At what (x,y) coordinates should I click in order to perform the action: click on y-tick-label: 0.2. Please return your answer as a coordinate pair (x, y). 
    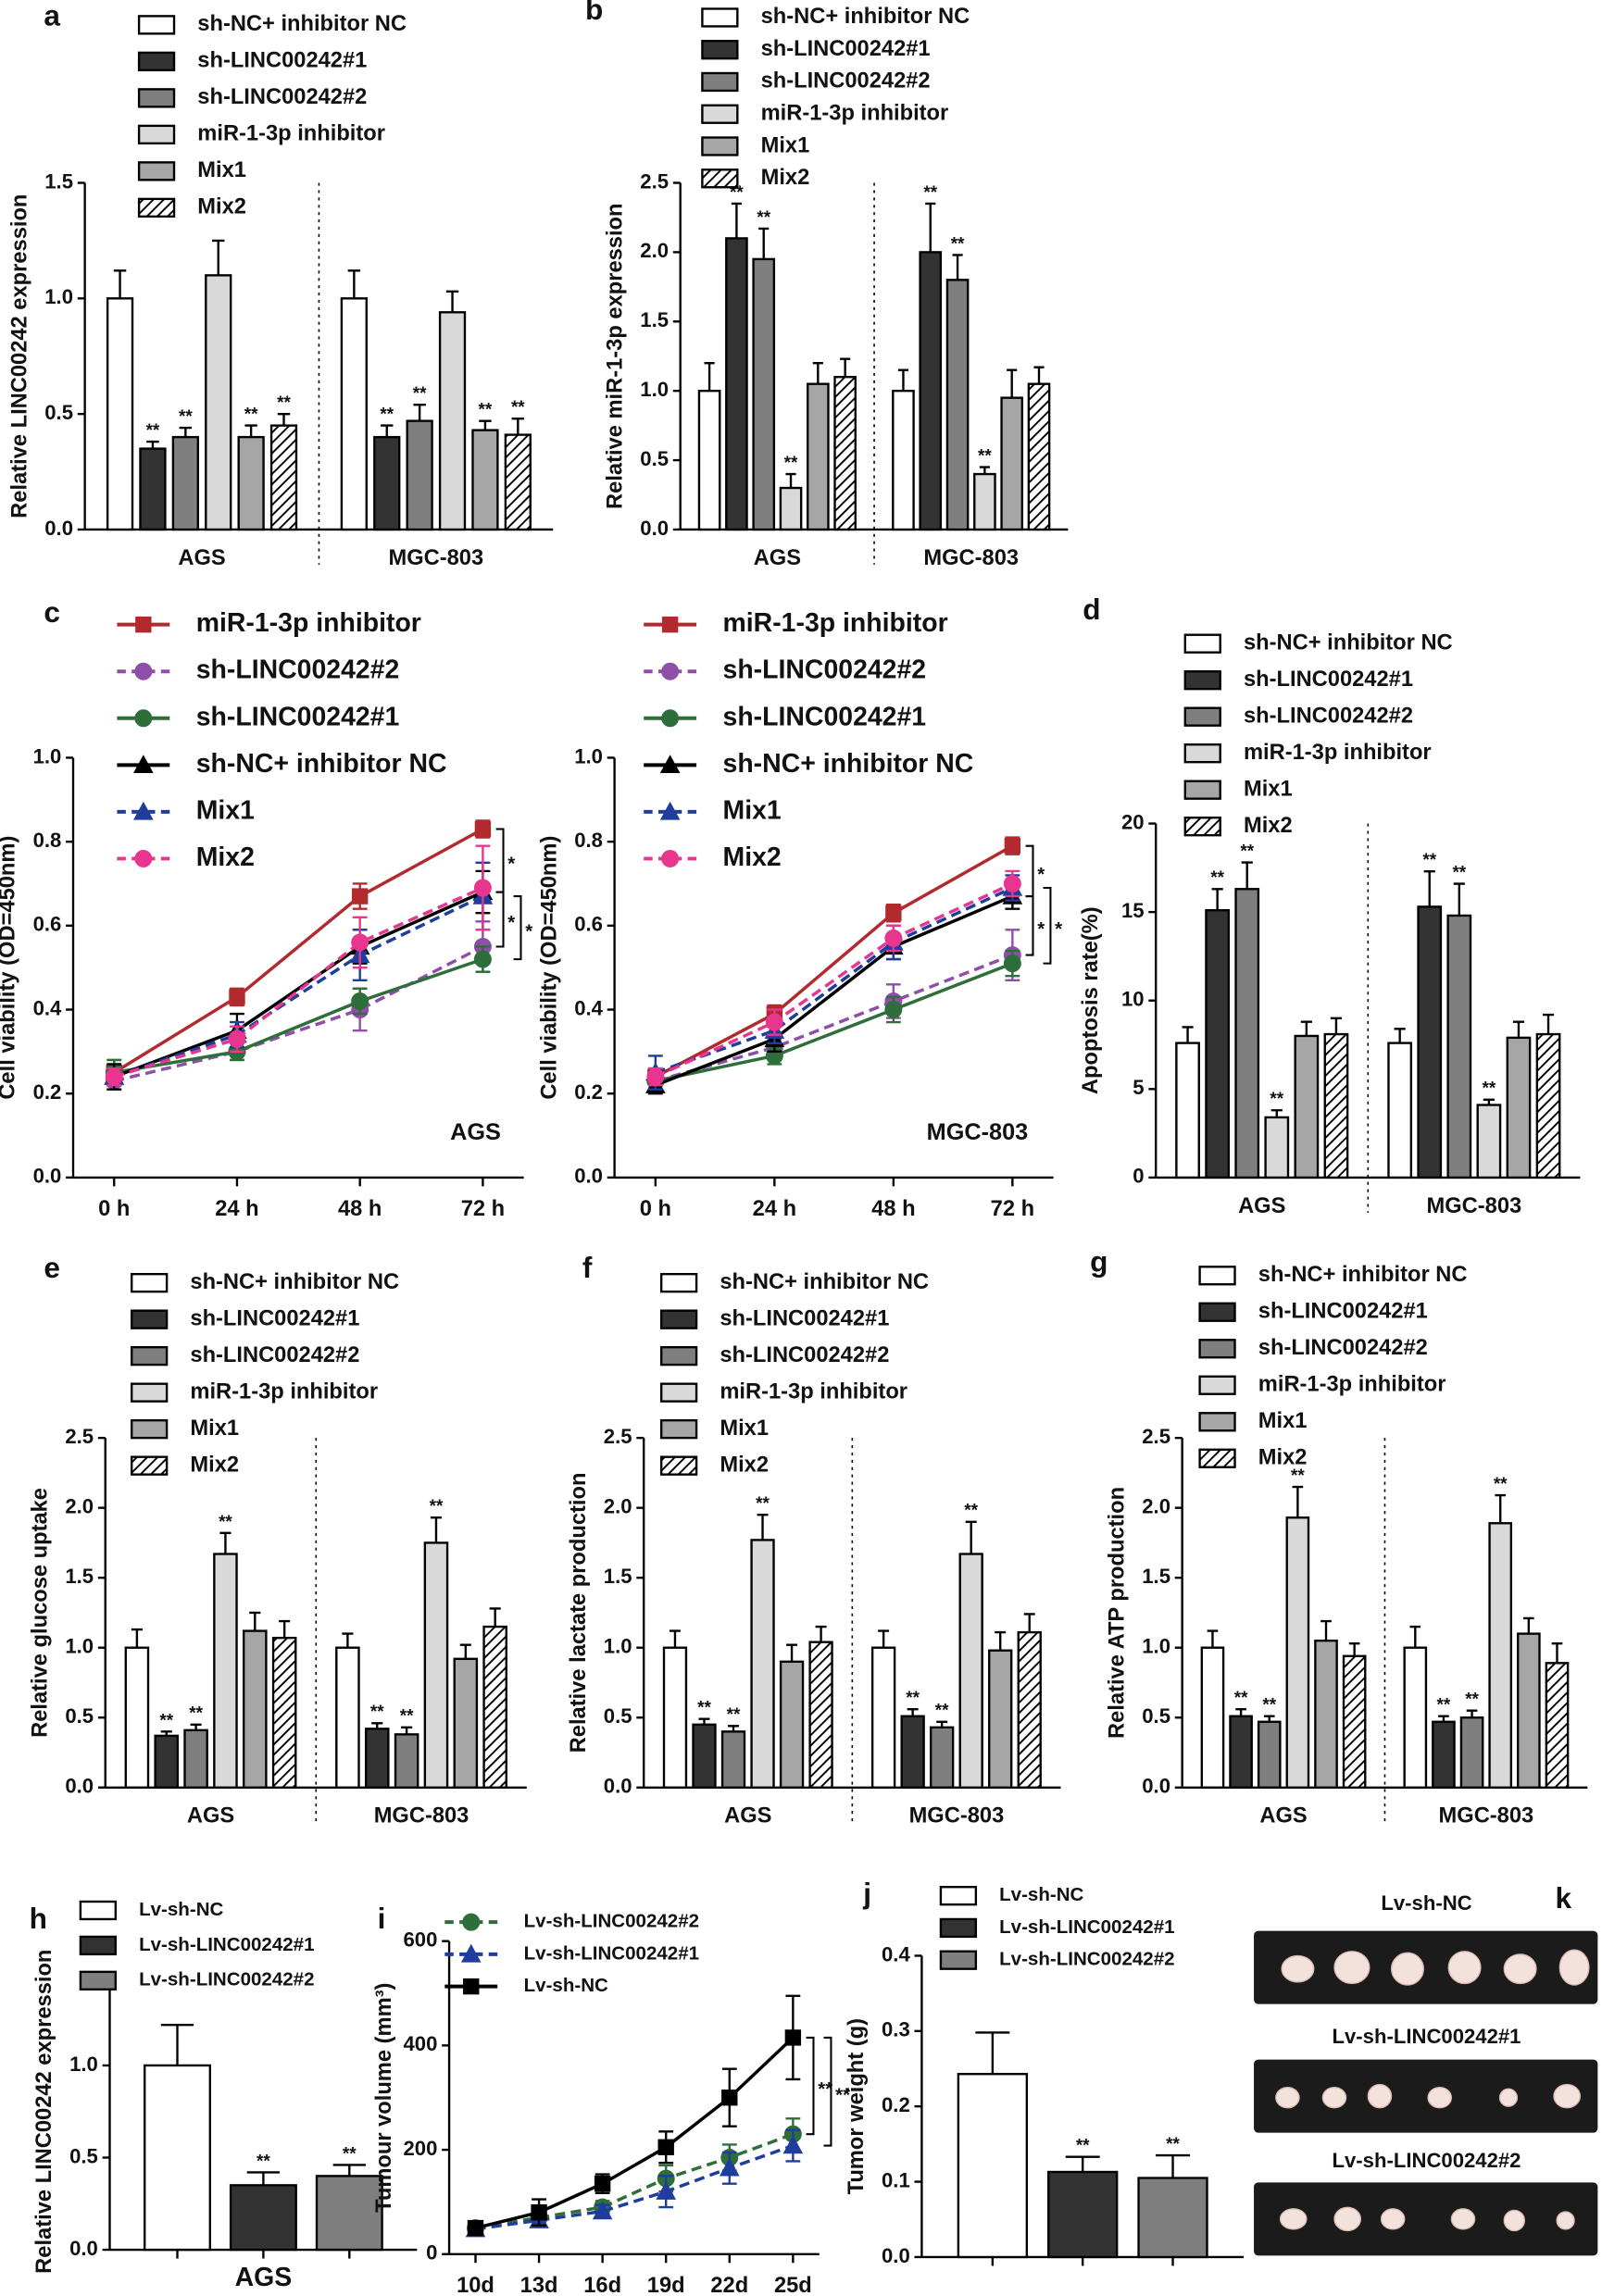
    Looking at the image, I should click on (588, 1092).